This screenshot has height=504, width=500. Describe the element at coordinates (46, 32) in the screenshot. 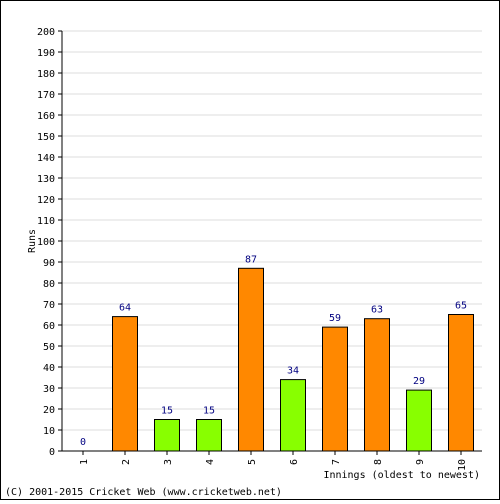

I see `y-tick-label: 200` at that location.